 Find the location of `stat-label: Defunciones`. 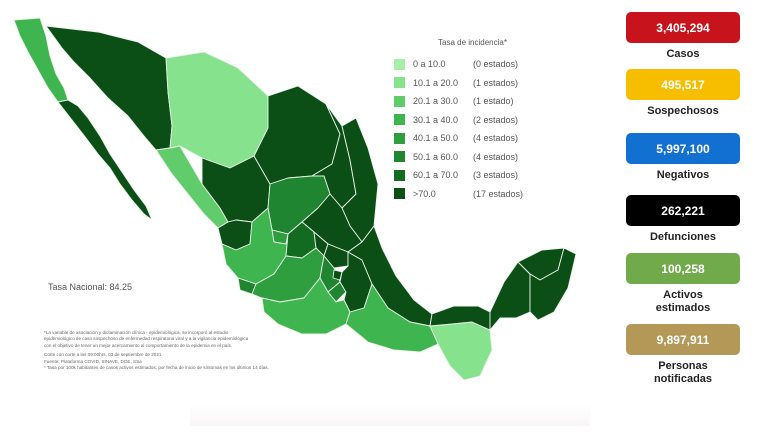

stat-label: Defunciones is located at coordinates (682, 237).